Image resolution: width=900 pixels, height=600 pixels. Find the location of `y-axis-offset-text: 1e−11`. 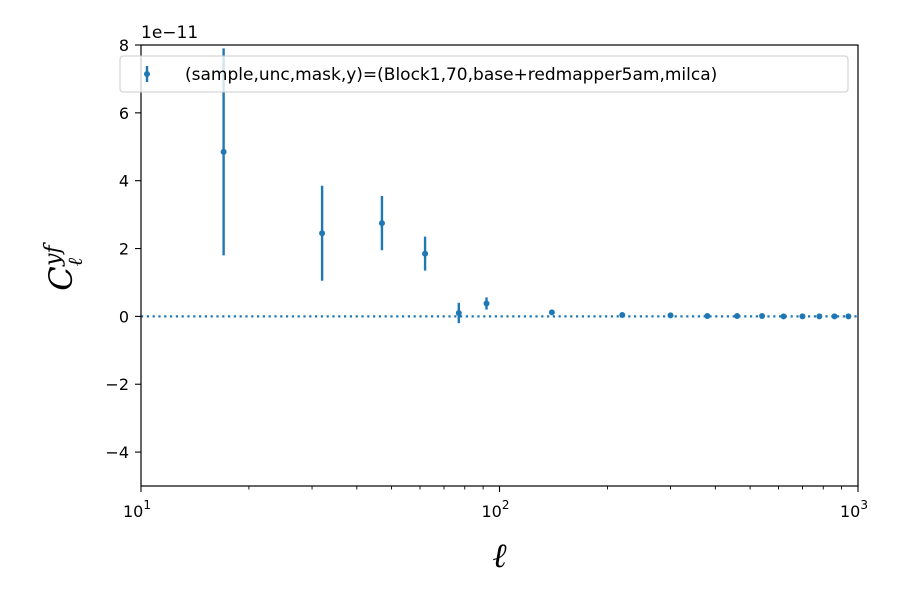

y-axis-offset-text: 1e−11 is located at coordinates (169, 33).